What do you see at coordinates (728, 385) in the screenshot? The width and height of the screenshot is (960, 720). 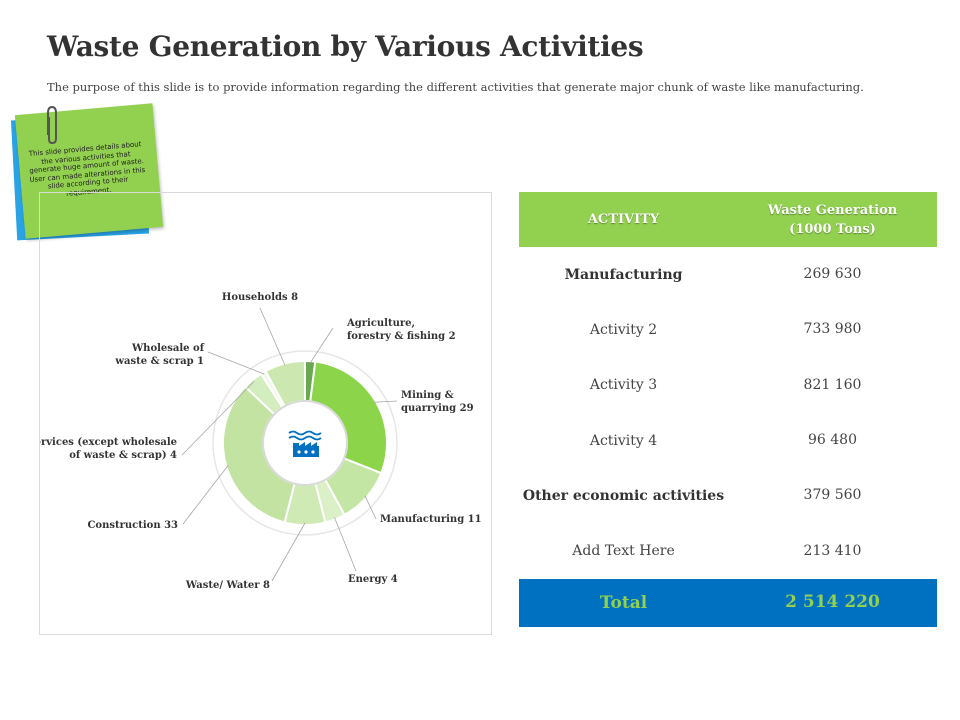 I see `table-row: Activity 3 821 160` at bounding box center [728, 385].